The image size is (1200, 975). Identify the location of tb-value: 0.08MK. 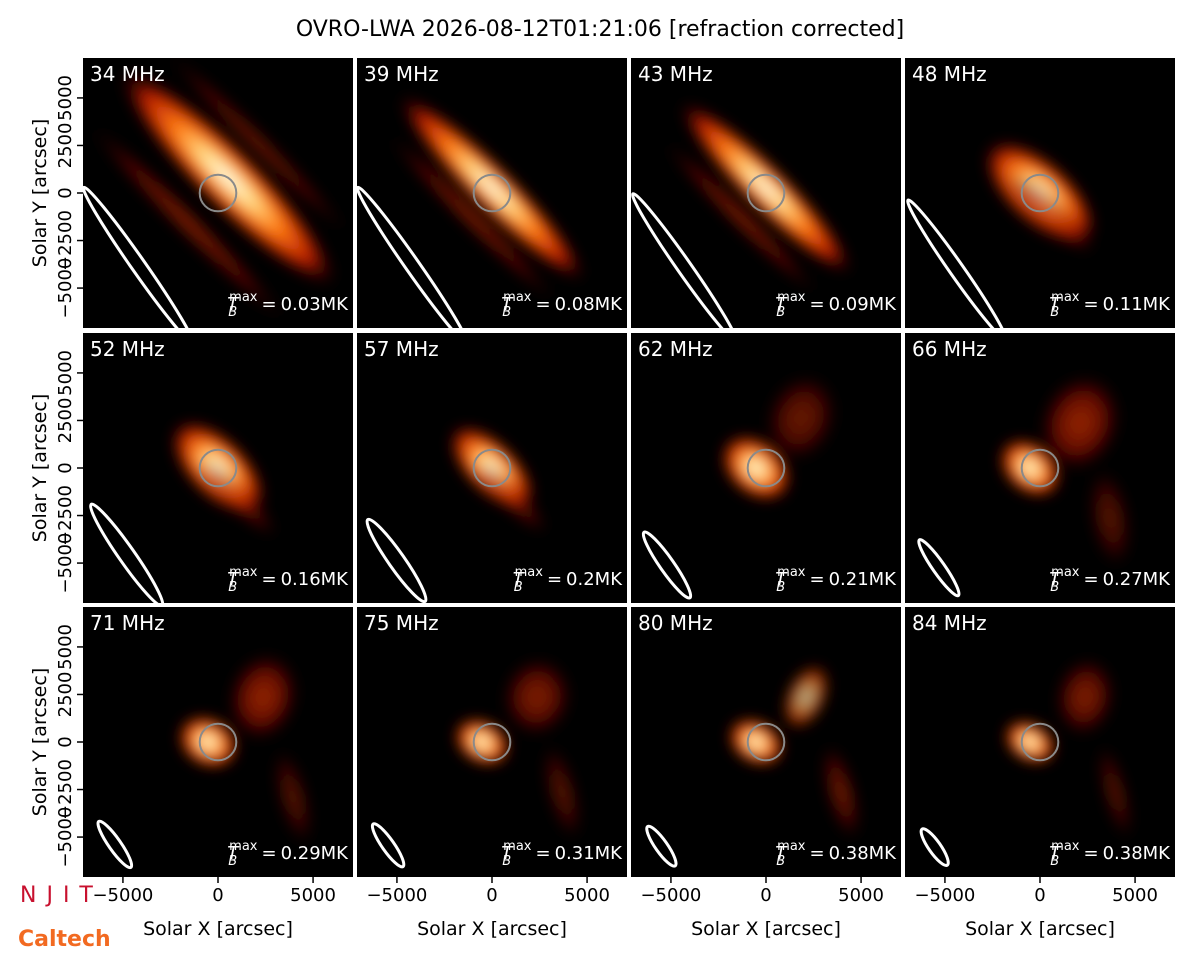
(589, 304).